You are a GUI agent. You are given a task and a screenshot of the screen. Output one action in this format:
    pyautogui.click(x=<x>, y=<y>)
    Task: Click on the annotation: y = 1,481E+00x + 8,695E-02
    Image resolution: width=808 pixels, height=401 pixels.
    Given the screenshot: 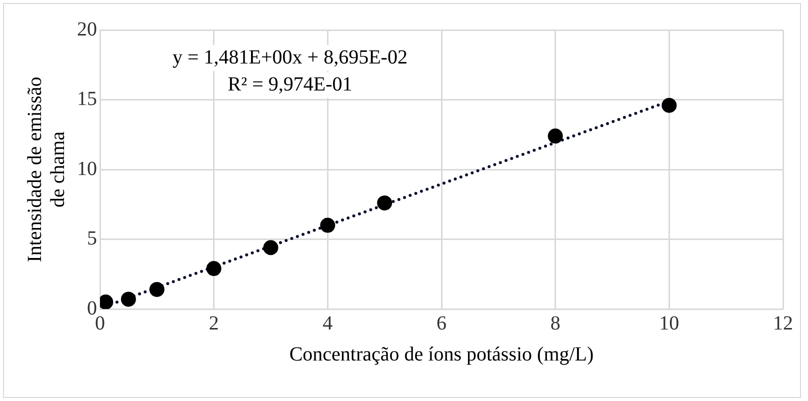 What is the action you would take?
    pyautogui.click(x=290, y=57)
    